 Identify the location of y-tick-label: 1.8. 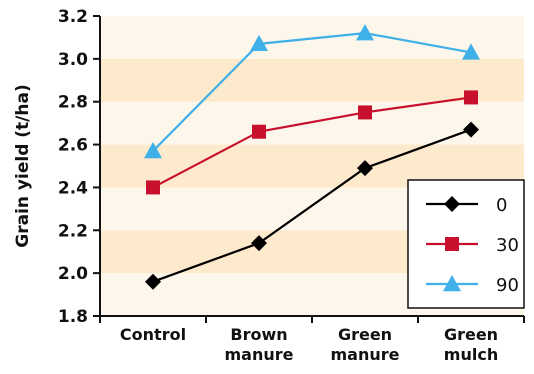
(73, 317).